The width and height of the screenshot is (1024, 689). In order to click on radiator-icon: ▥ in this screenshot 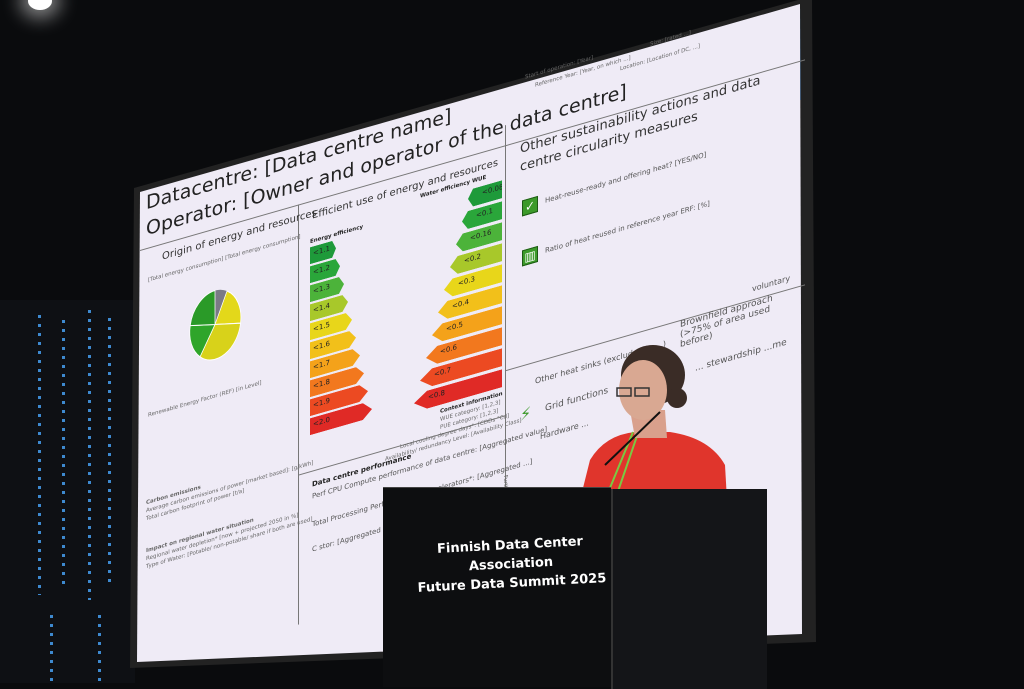, I will do `click(530, 256)`.